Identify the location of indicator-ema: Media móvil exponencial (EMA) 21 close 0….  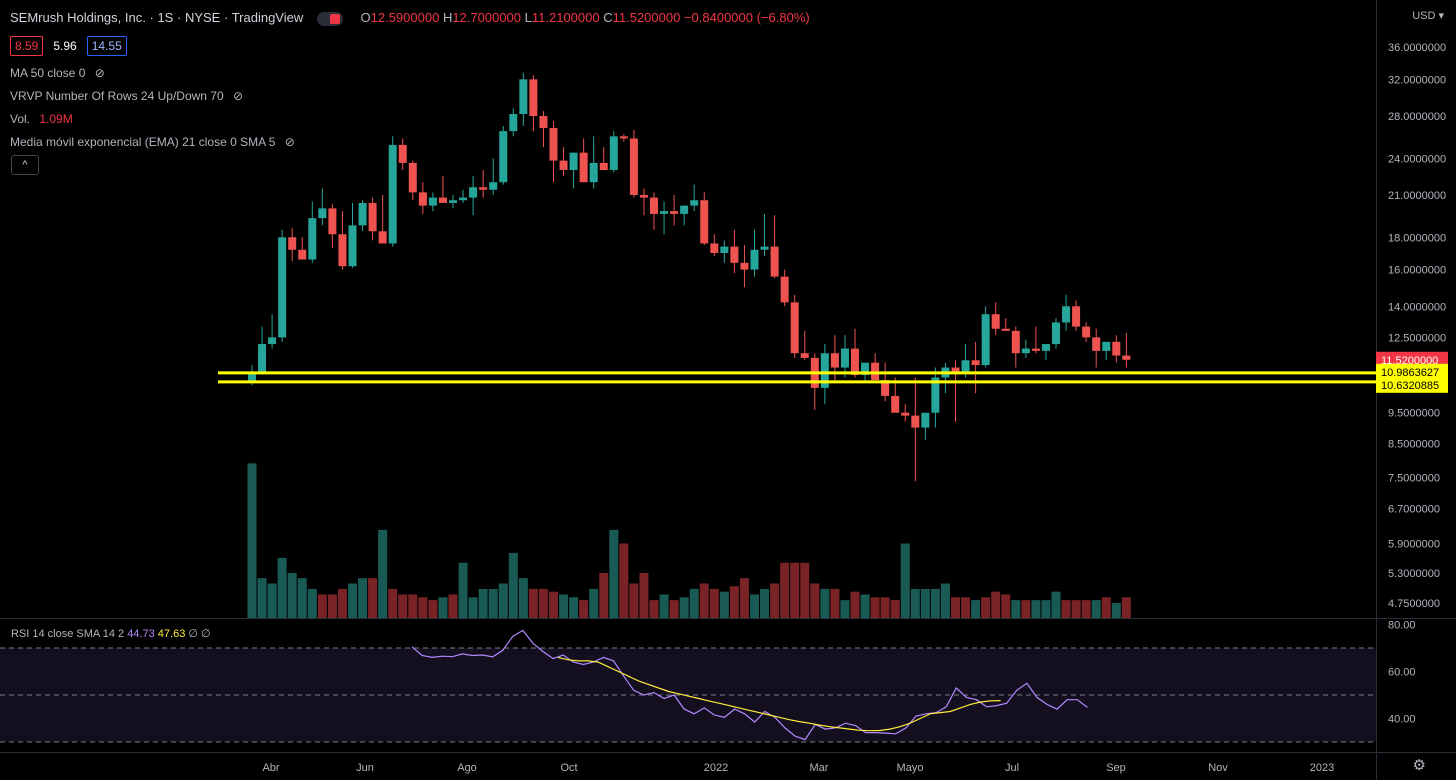
(152, 142).